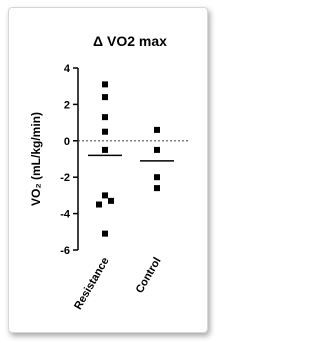 The image size is (320, 343). Describe the element at coordinates (65, 178) in the screenshot. I see `y-tick-label: -2` at that location.